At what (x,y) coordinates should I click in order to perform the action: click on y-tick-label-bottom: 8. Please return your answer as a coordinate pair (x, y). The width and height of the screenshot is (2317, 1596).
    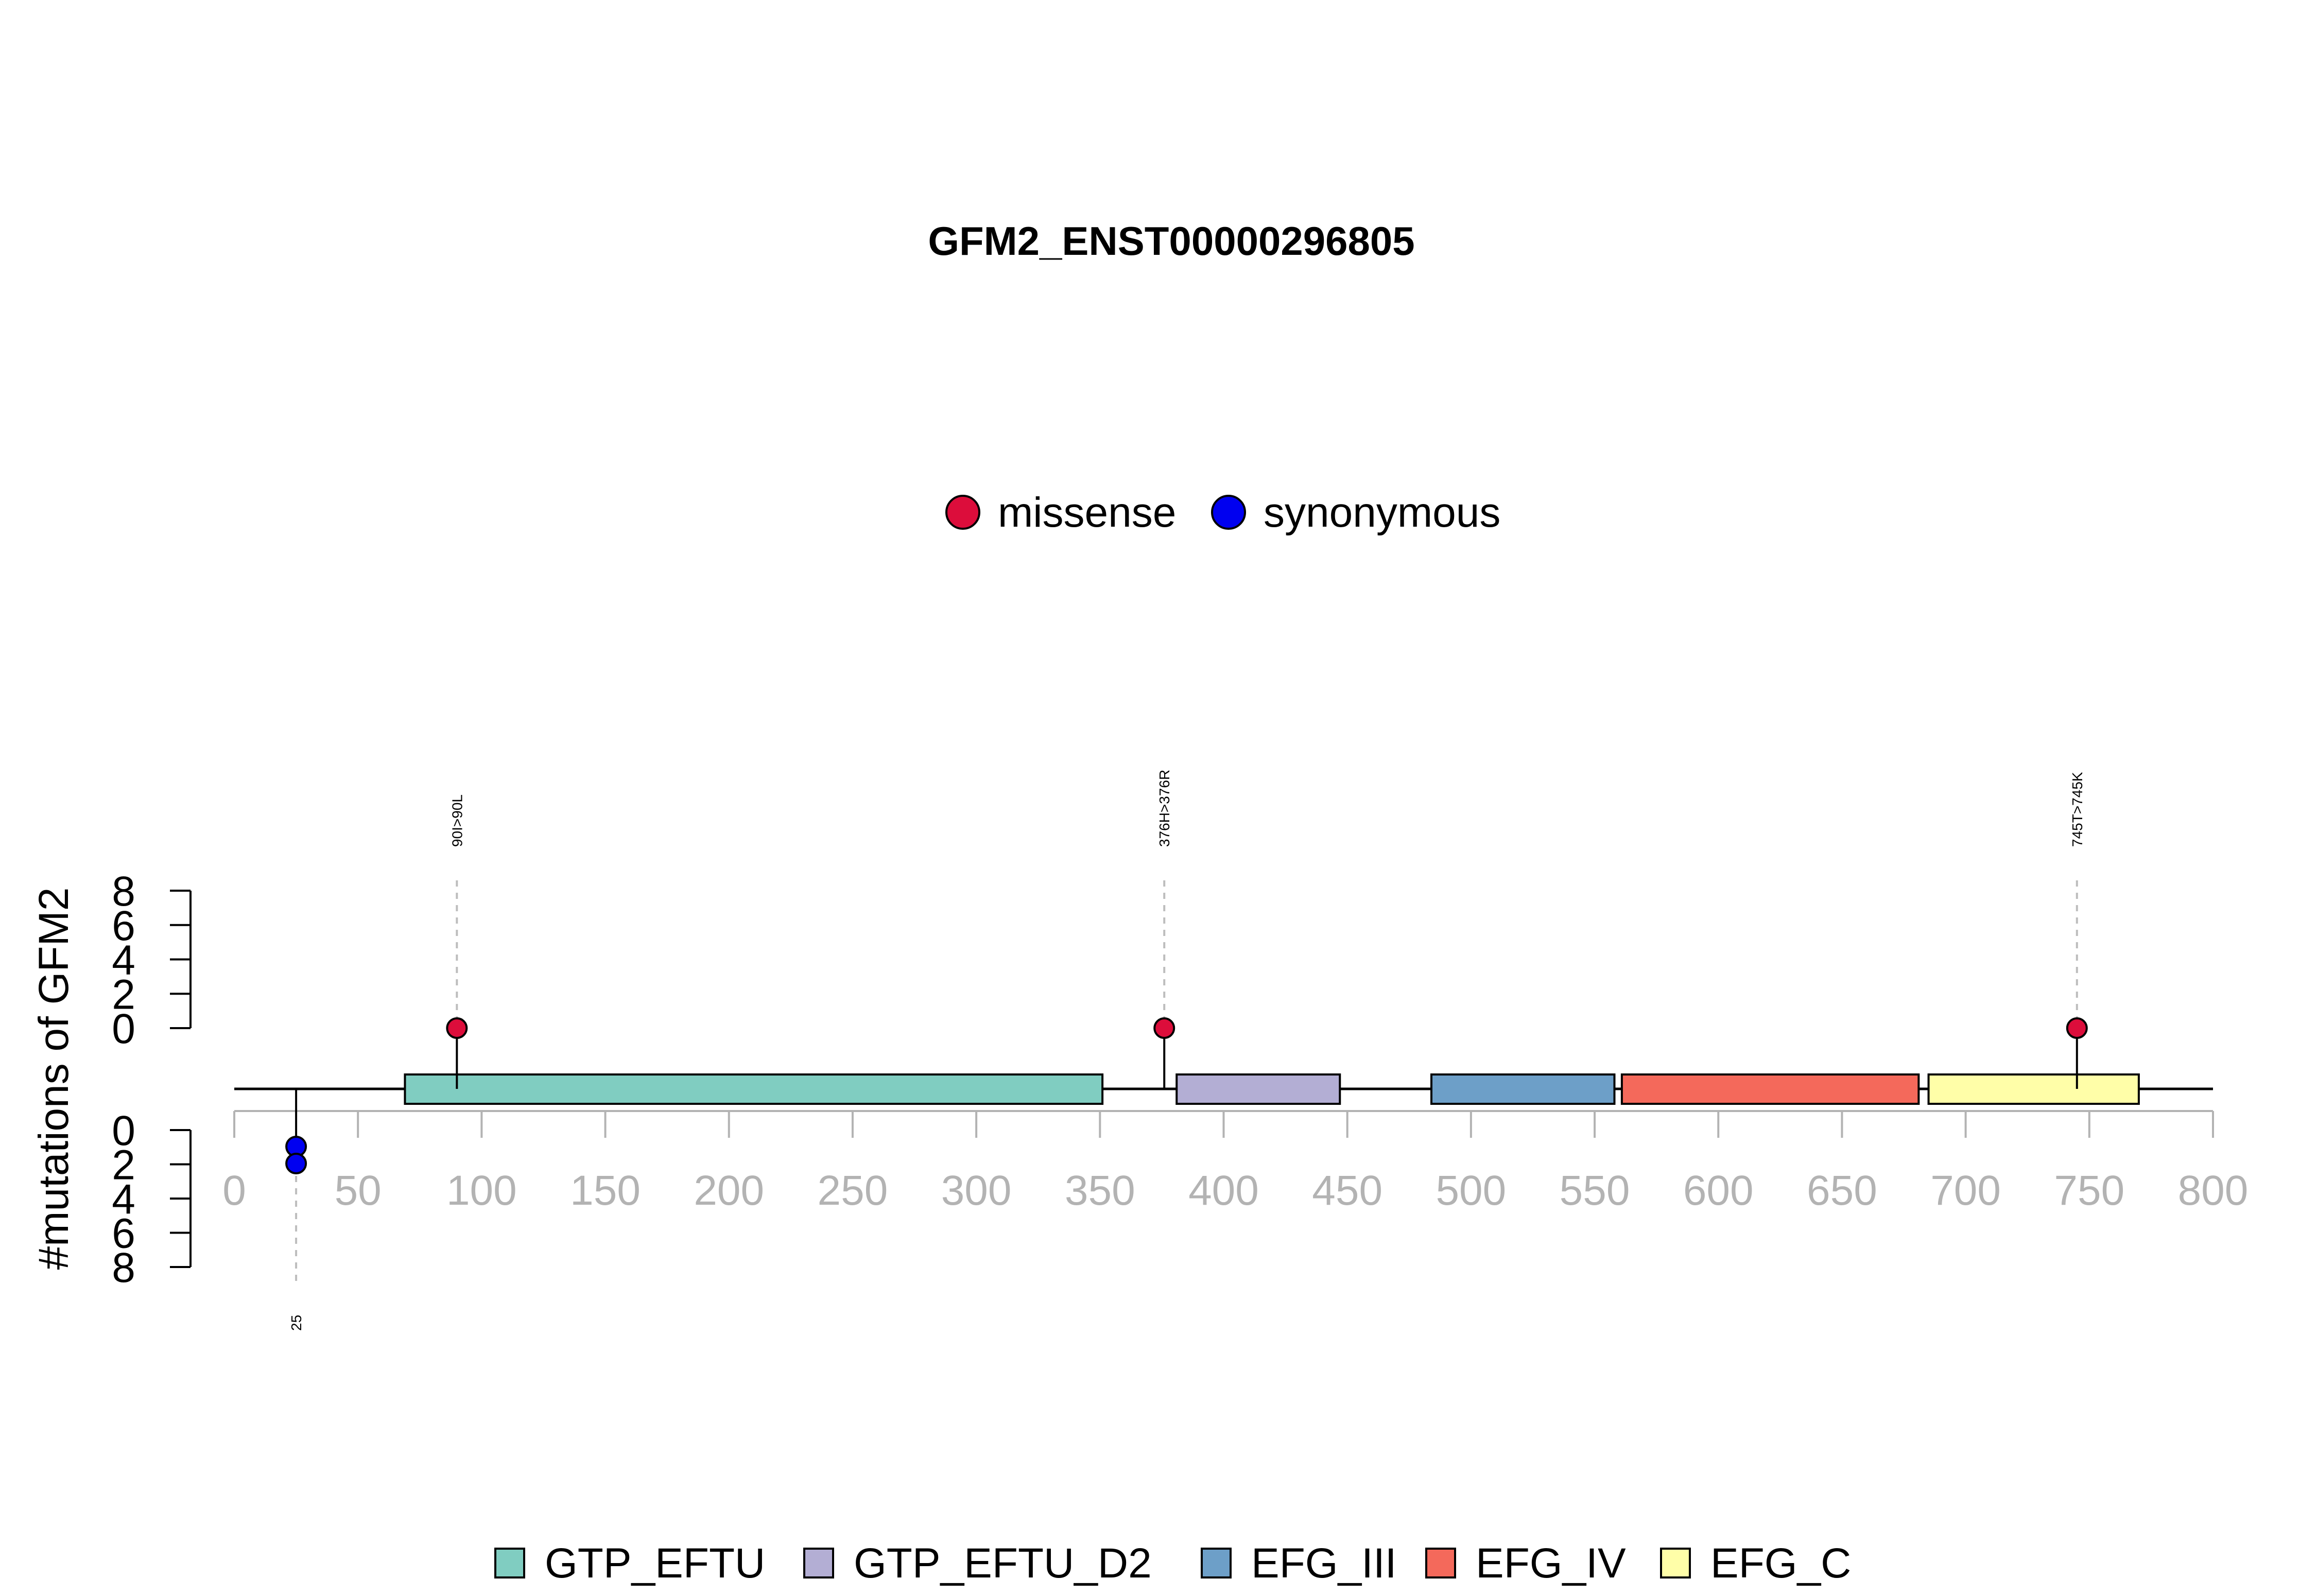
    Looking at the image, I should click on (123, 1268).